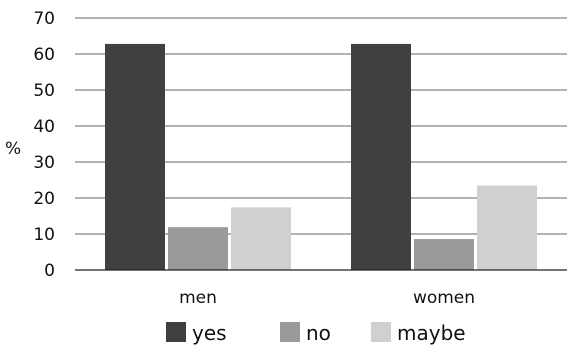 This screenshot has height=346, width=574. I want to click on legend-swatch-maybe, so click(381, 332).